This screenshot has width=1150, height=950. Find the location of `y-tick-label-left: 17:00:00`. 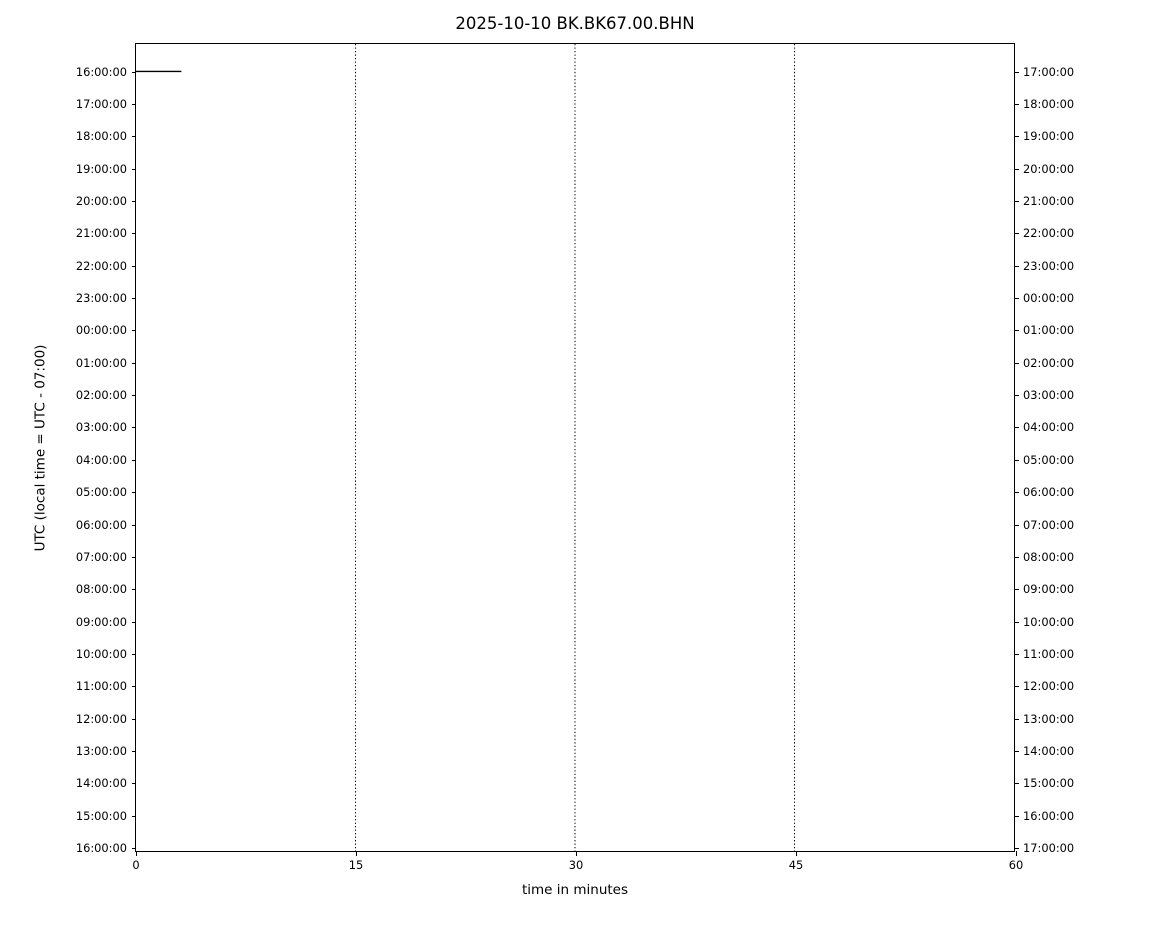

y-tick-label-left: 17:00:00 is located at coordinates (101, 103).